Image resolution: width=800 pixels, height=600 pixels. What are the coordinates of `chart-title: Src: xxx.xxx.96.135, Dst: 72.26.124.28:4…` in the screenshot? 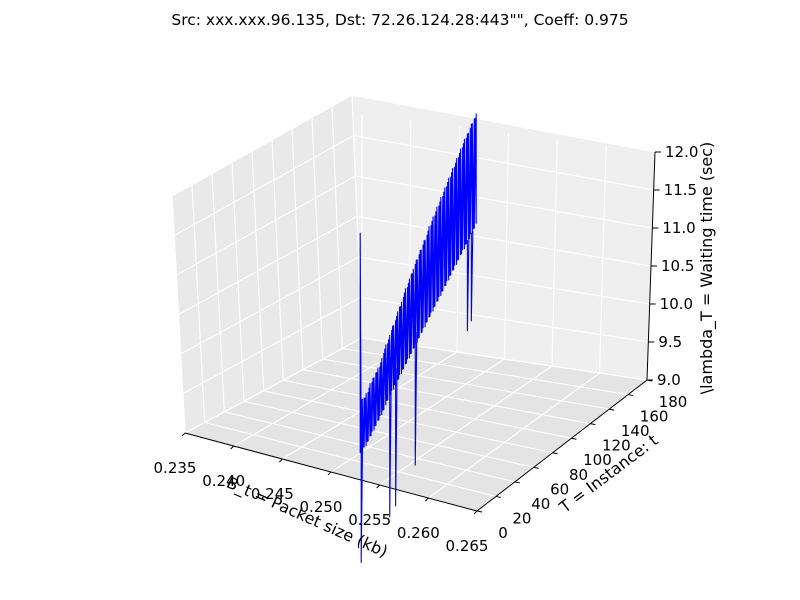 It's located at (399, 20).